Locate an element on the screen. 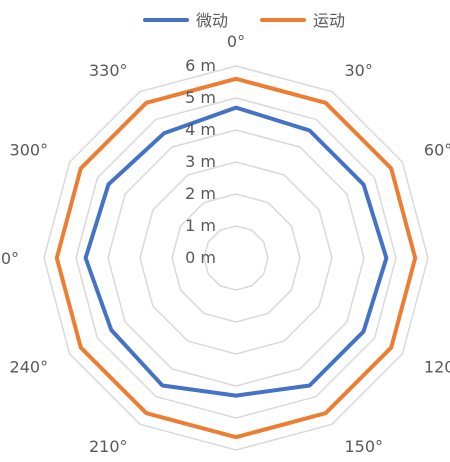  r-tick-label: 6 m is located at coordinates (200, 65).